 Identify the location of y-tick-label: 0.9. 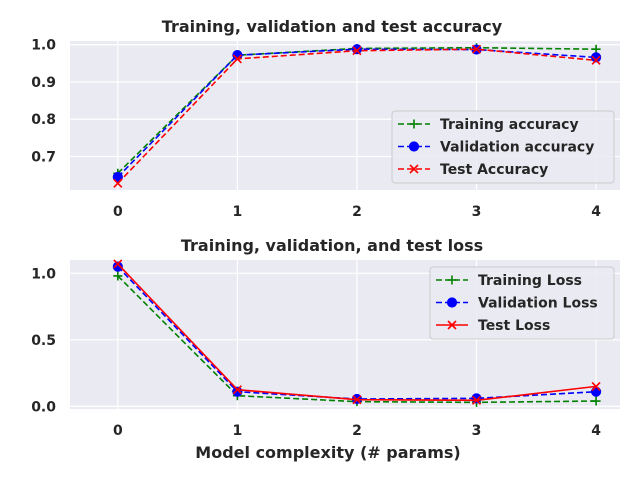
(43, 83).